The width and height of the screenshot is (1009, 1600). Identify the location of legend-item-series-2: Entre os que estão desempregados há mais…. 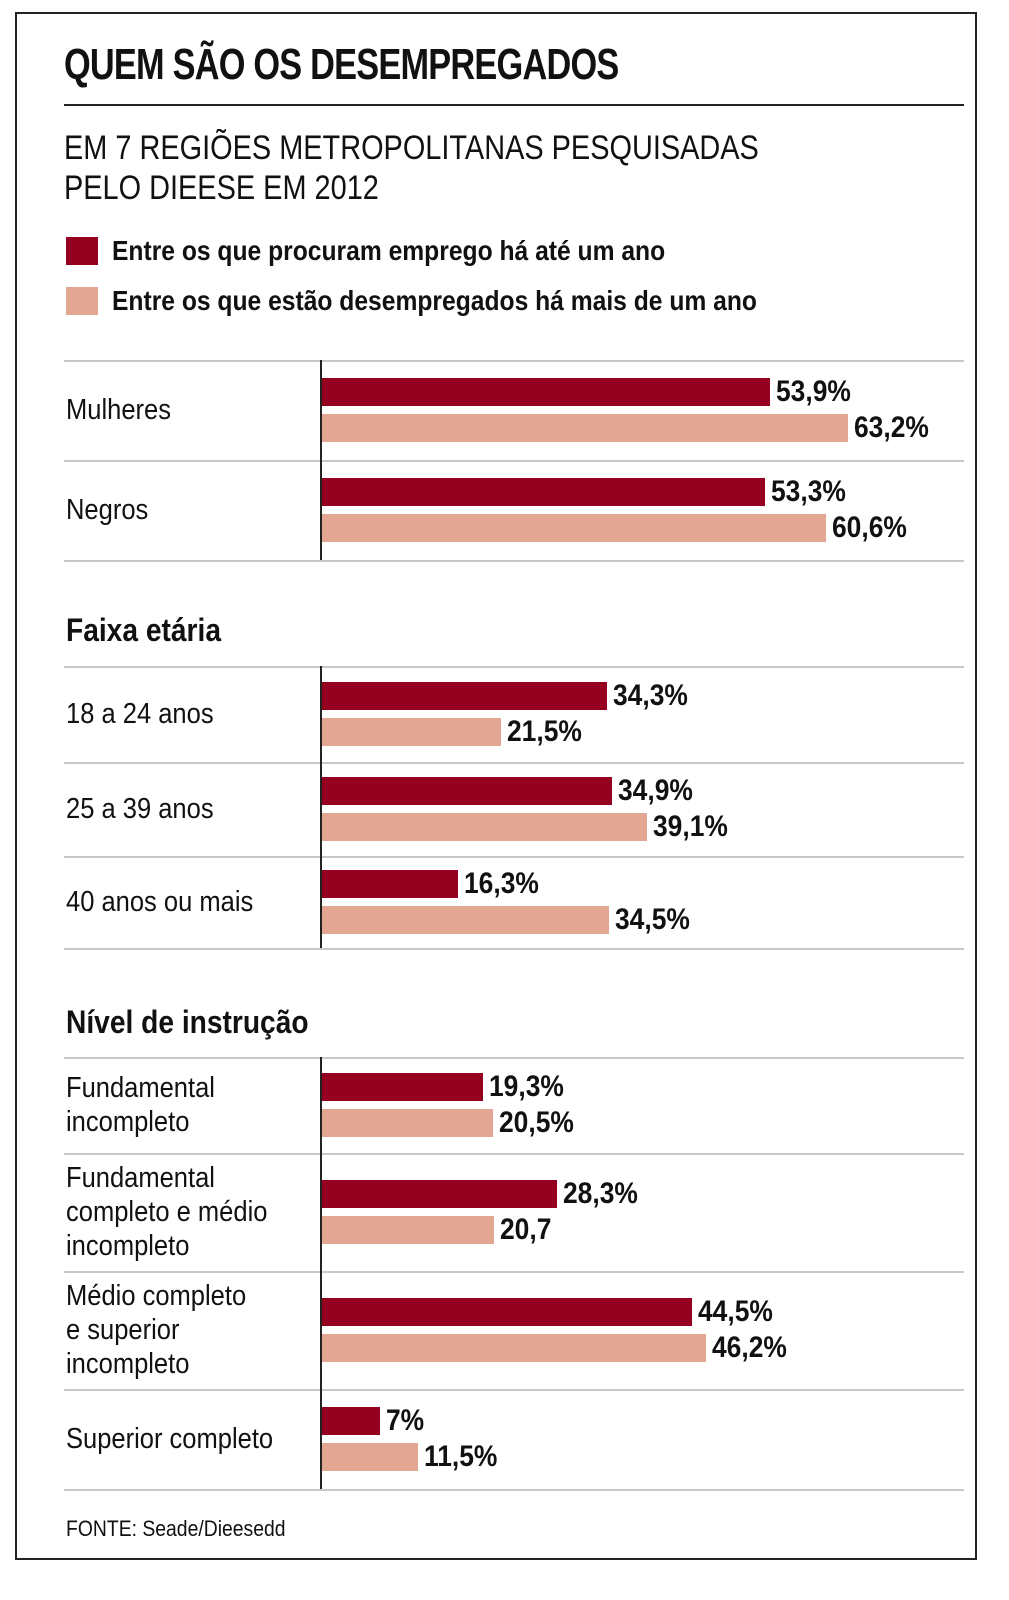
(455, 300).